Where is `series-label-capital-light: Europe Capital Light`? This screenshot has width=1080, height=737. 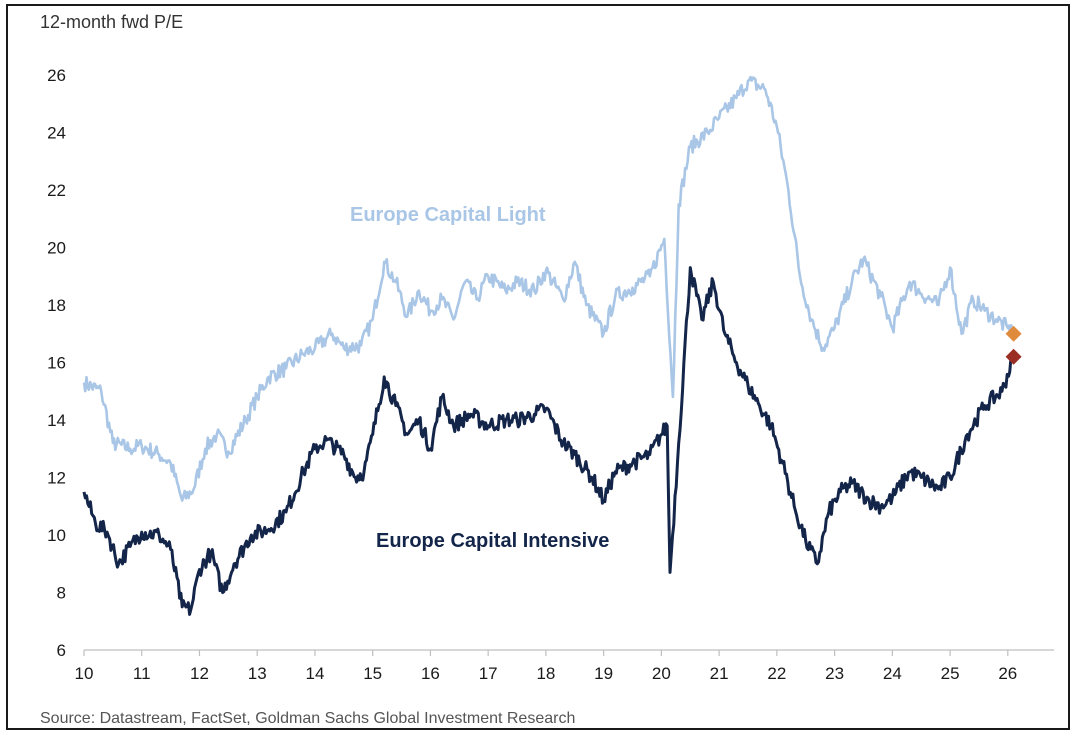 series-label-capital-light: Europe Capital Light is located at coordinates (448, 215).